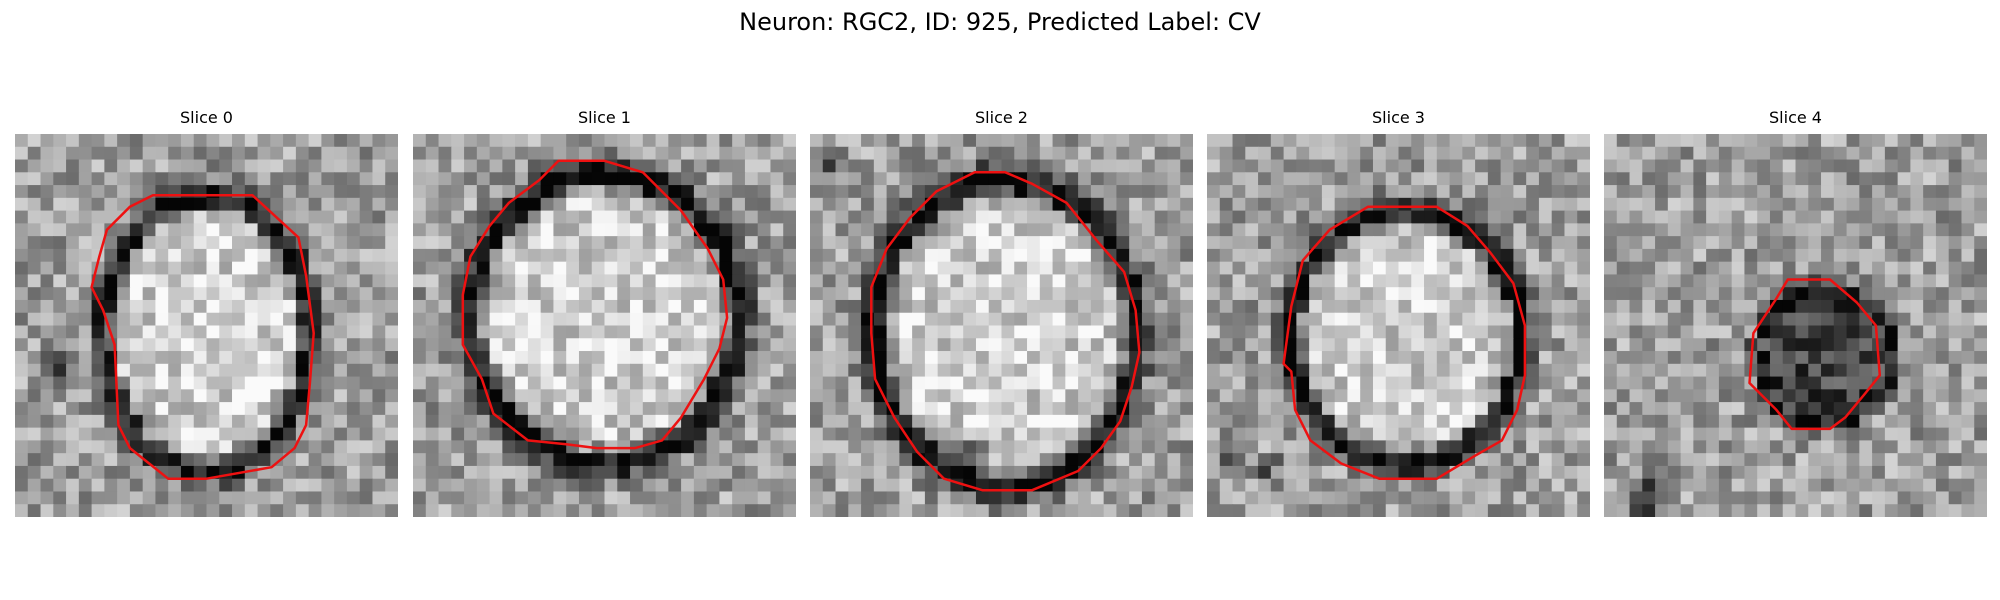 This screenshot has width=2000, height=600. I want to click on slice-title: Slice 3, so click(1398, 117).